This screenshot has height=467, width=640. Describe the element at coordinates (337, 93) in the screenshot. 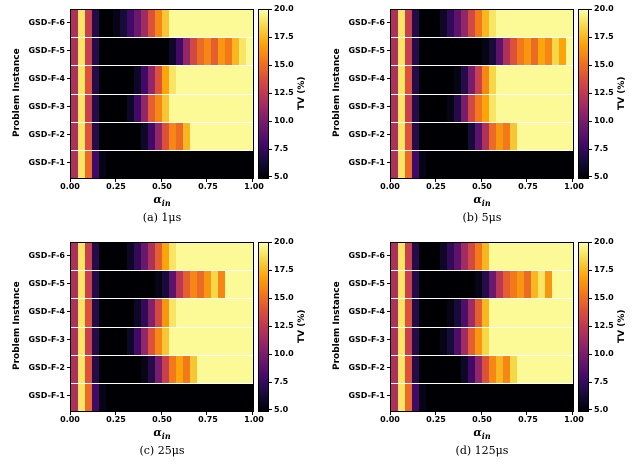

I see `y-axis-label: Problem Instance` at that location.